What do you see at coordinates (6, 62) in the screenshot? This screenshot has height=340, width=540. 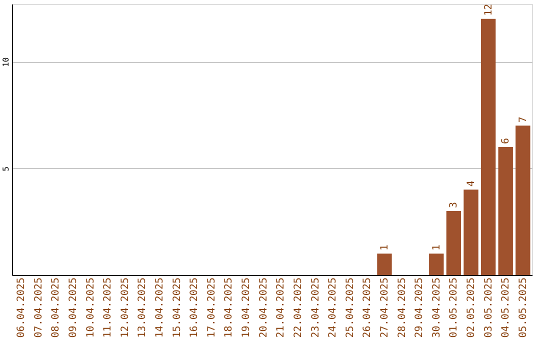 I see `y-tick-label: 10` at bounding box center [6, 62].